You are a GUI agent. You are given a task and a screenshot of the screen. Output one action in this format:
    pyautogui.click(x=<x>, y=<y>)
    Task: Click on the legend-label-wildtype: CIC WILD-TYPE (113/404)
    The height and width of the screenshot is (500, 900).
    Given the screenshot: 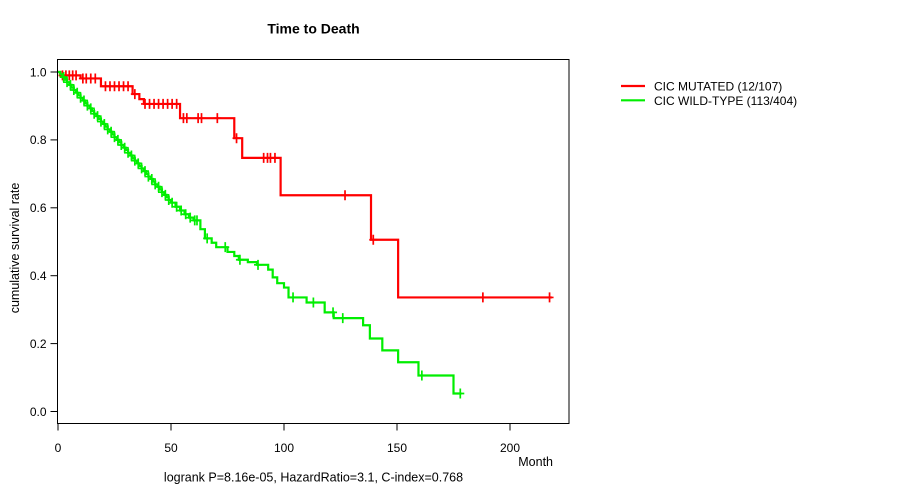 What is the action you would take?
    pyautogui.click(x=725, y=101)
    